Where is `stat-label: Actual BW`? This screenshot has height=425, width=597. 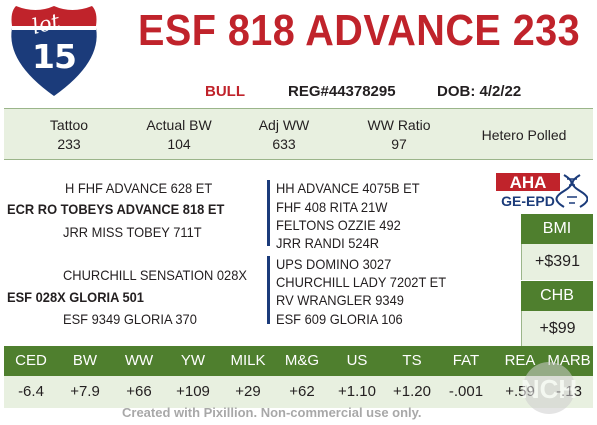
stat-label: Actual BW is located at coordinates (179, 125).